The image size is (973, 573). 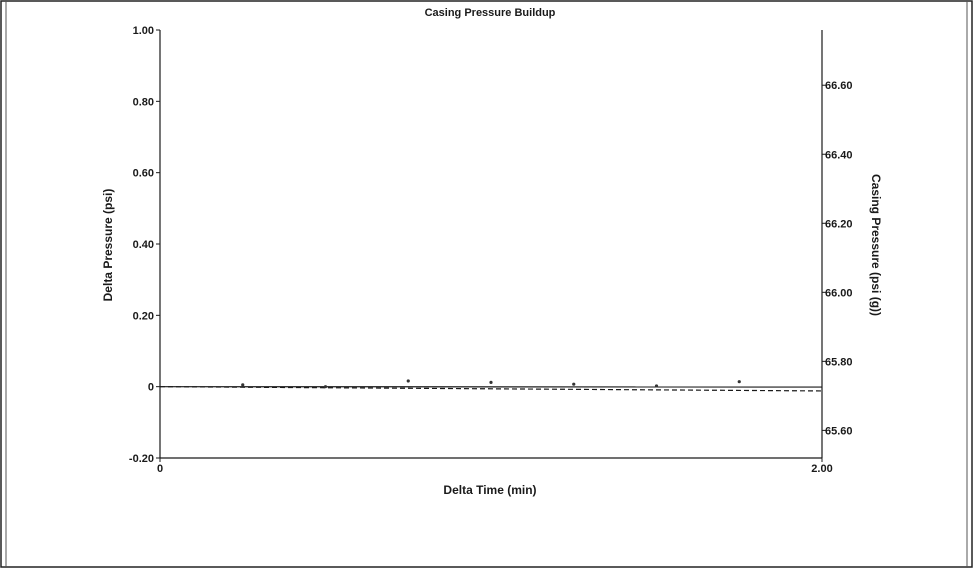 What do you see at coordinates (876, 245) in the screenshot?
I see `y-axis-label-right: Casing Pressure (psi (g))` at bounding box center [876, 245].